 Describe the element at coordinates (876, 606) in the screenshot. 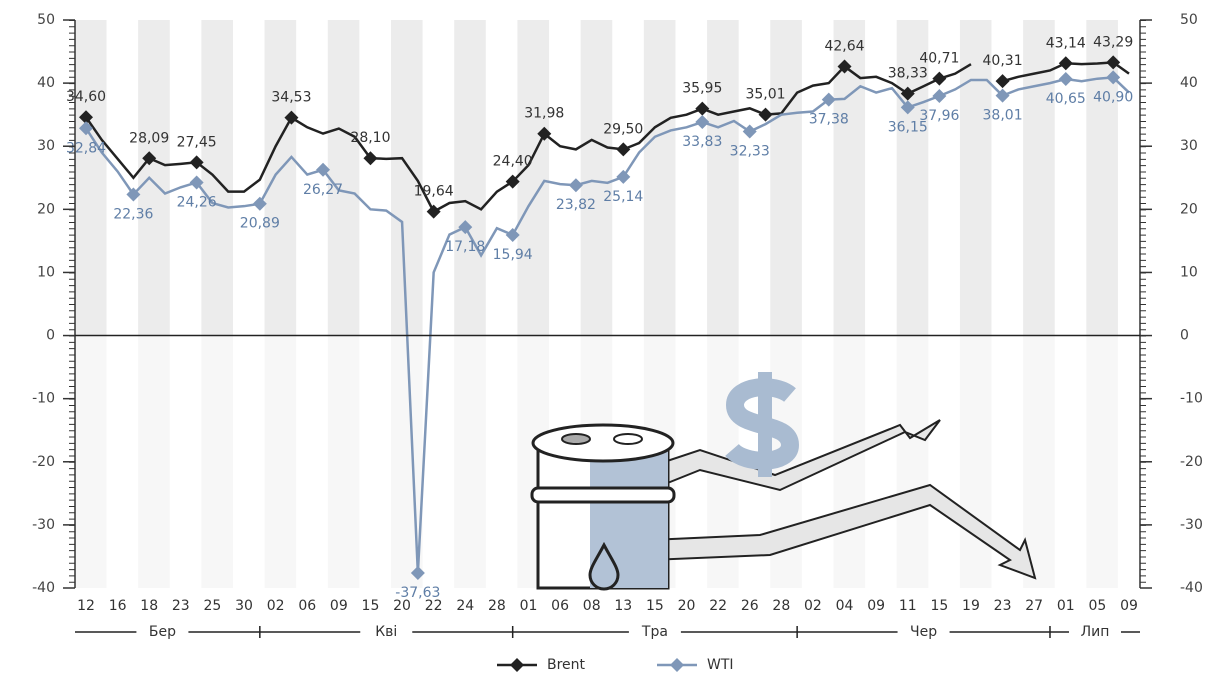

I see `x-tick-label: 09` at that location.